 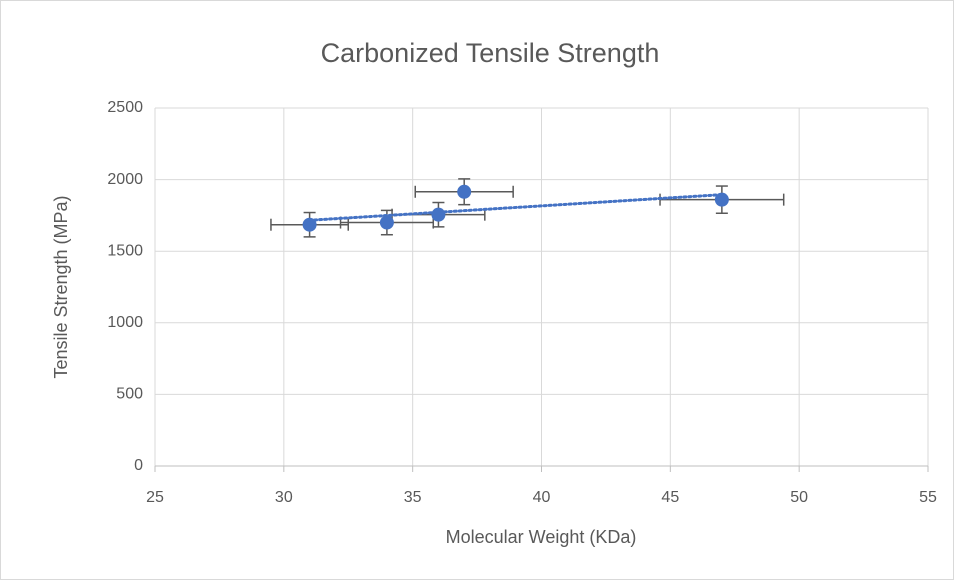 What do you see at coordinates (670, 497) in the screenshot?
I see `x-tick-label: 45` at bounding box center [670, 497].